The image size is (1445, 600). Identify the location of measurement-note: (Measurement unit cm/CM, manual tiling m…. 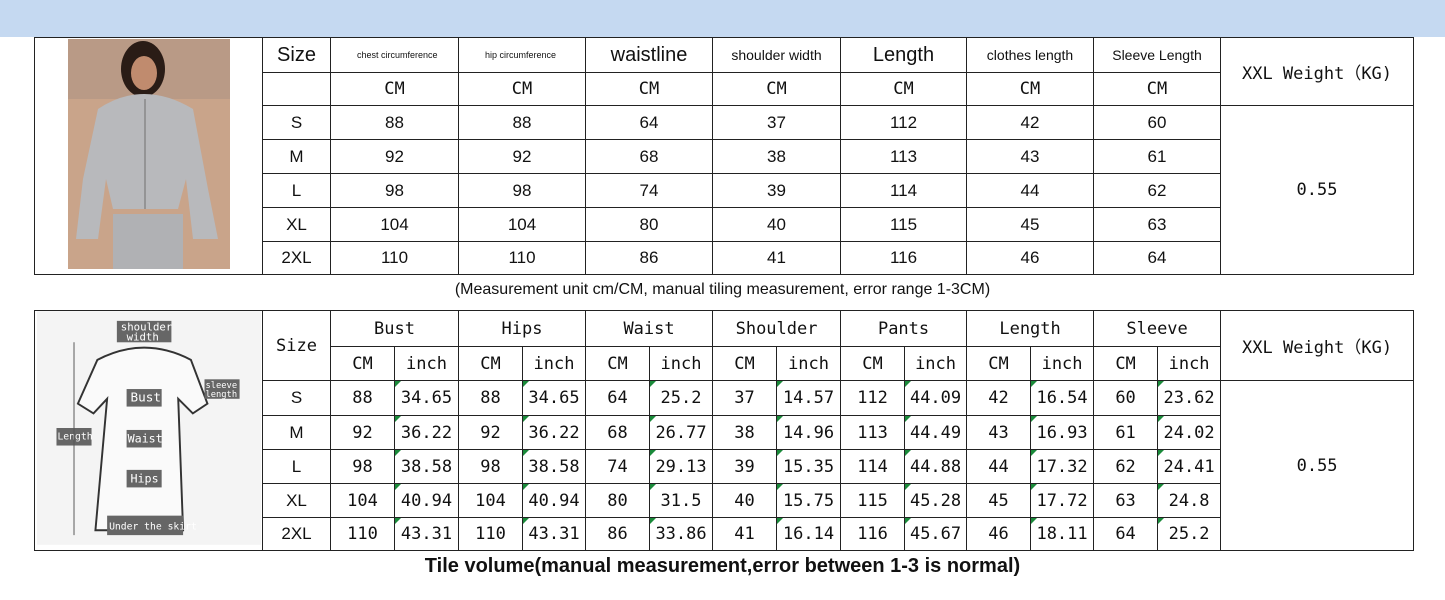
(722, 289).